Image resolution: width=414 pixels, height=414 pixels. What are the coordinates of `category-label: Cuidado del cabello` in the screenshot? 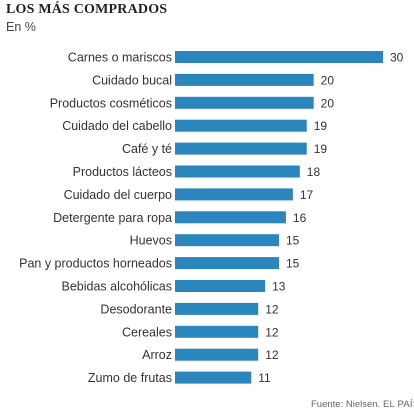 It's located at (117, 126).